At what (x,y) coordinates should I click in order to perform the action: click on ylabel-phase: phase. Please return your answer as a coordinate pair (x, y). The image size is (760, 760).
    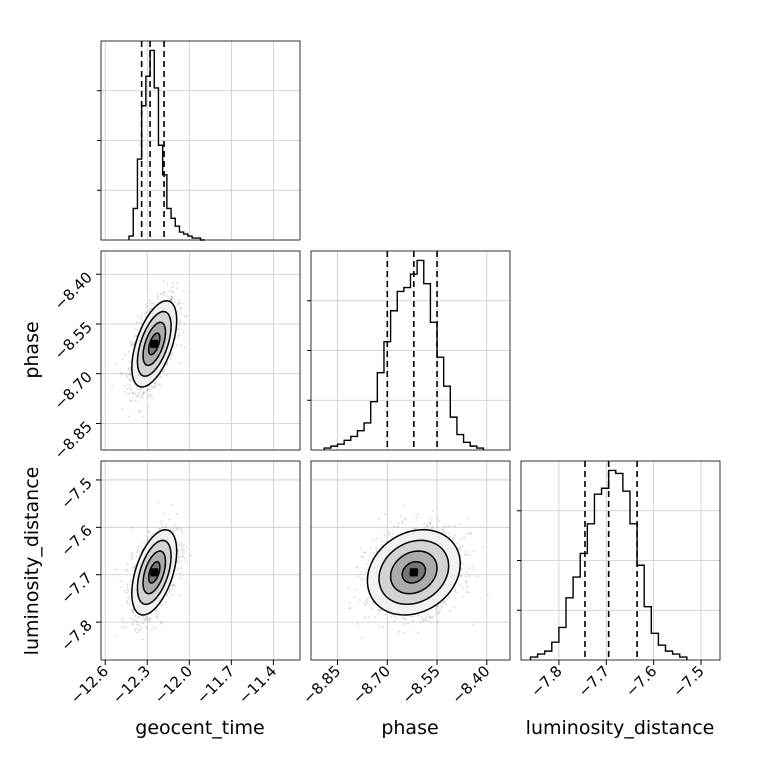
    Looking at the image, I should click on (32, 349).